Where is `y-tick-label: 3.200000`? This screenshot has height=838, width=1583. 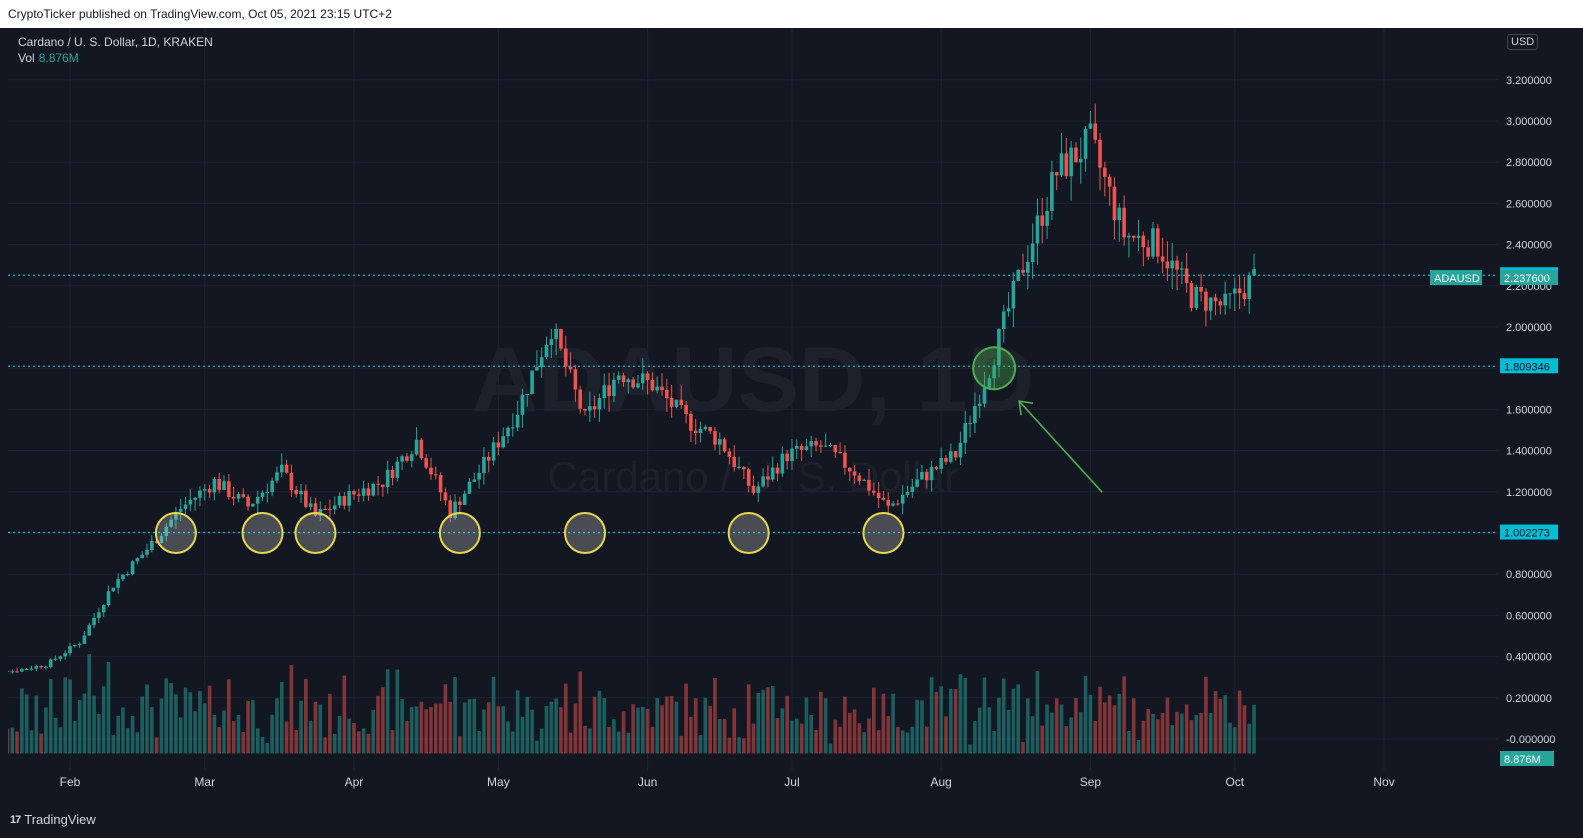 y-tick-label: 3.200000 is located at coordinates (1529, 81).